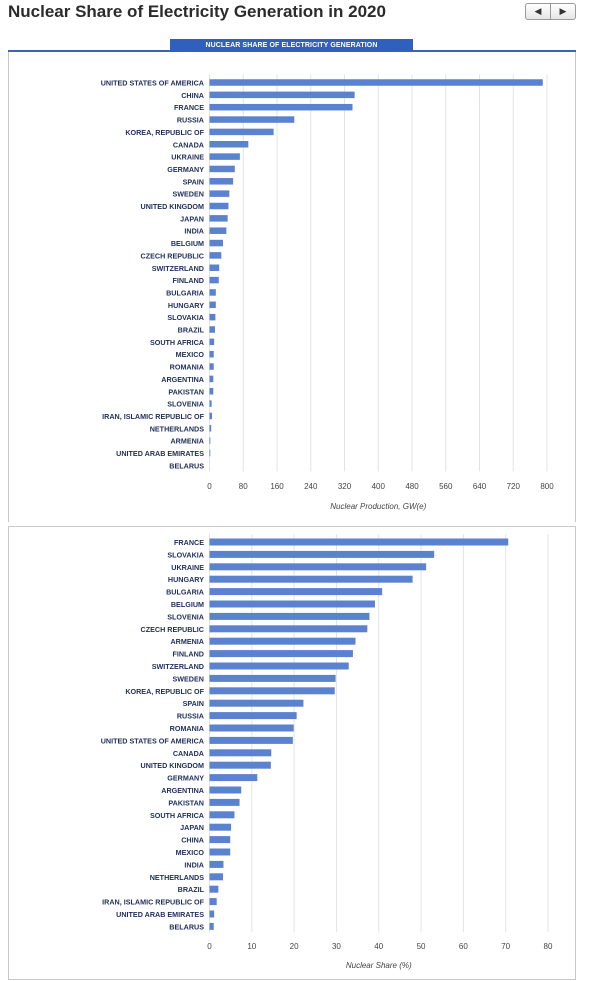 Image resolution: width=590 pixels, height=981 pixels. I want to click on category-label: SWITZERLAND, so click(178, 268).